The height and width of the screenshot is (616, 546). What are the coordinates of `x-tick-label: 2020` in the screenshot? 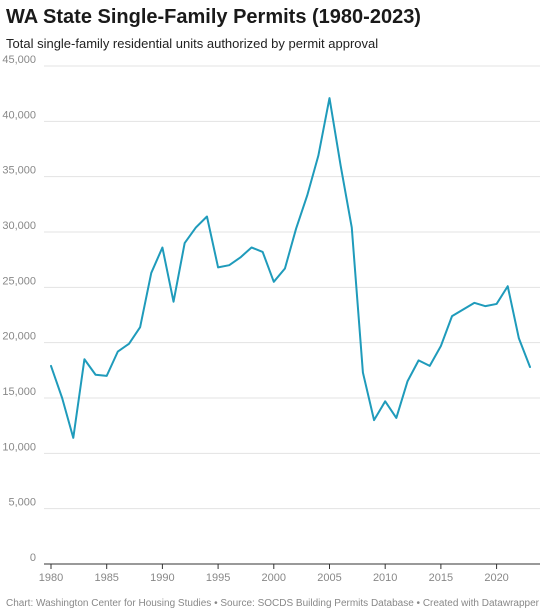 It's located at (496, 578).